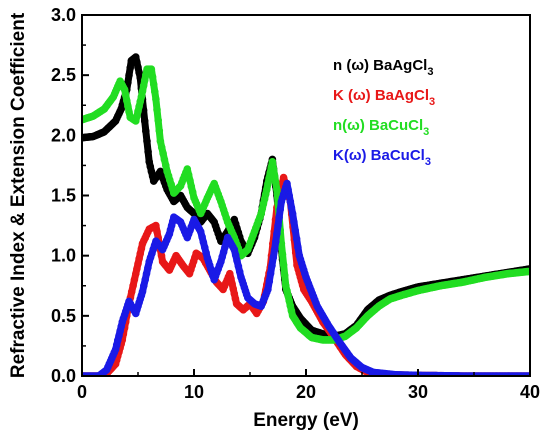 The width and height of the screenshot is (550, 438). I want to click on y-axis-title: Refractive Index & Extension Coefficient, so click(18, 195).